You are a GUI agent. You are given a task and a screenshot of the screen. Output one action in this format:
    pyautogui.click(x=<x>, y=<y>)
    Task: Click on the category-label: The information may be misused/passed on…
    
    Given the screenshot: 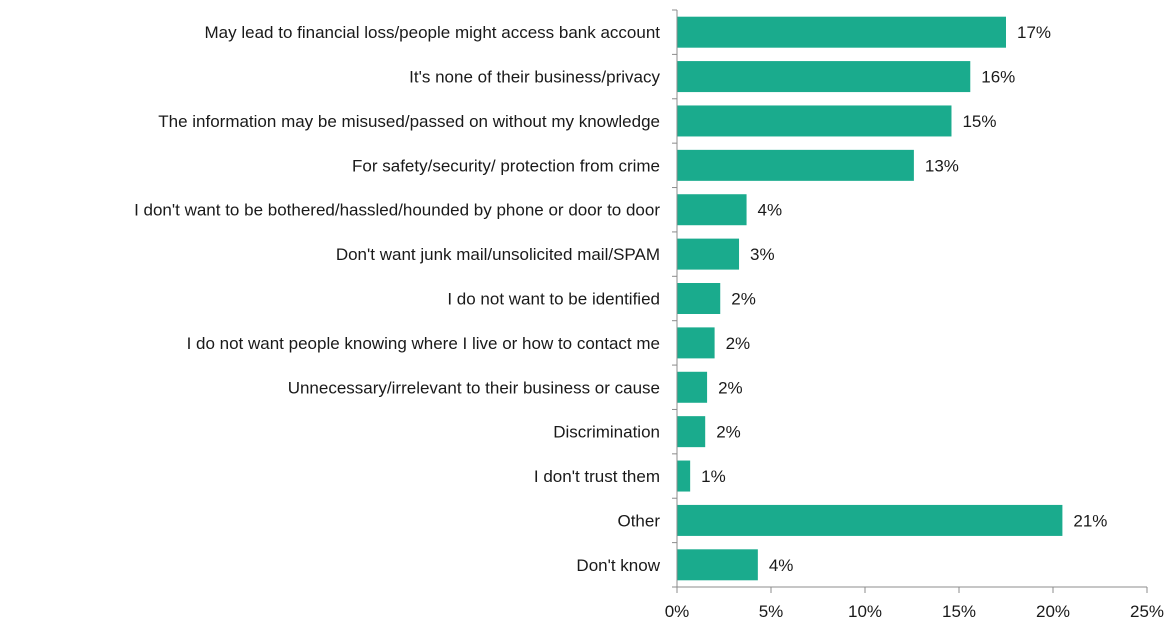 What is the action you would take?
    pyautogui.click(x=409, y=121)
    